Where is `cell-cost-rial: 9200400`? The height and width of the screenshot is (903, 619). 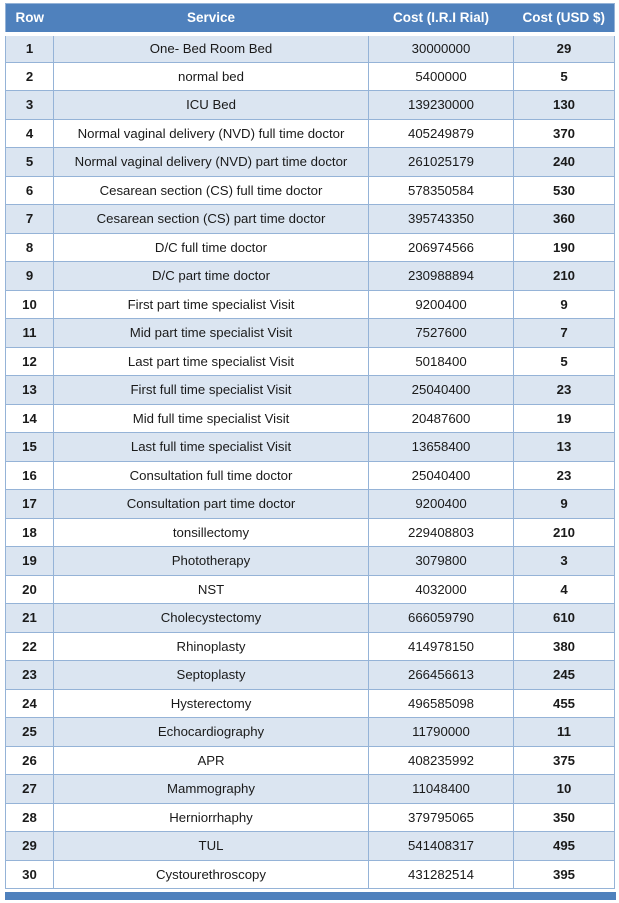
cell-cost-rial: 9200400 is located at coordinates (441, 304).